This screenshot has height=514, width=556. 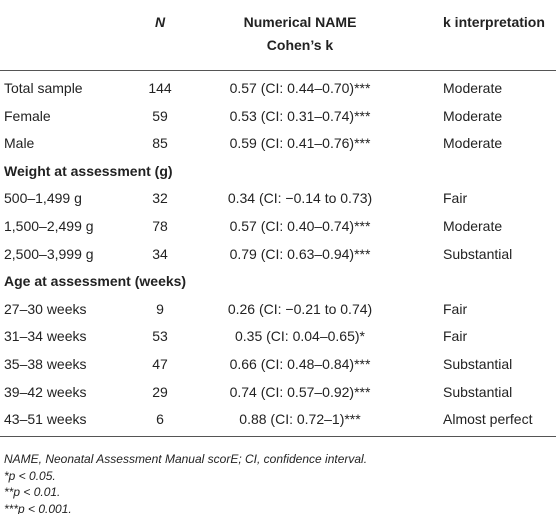 I want to click on row-label: Female, so click(x=27, y=115).